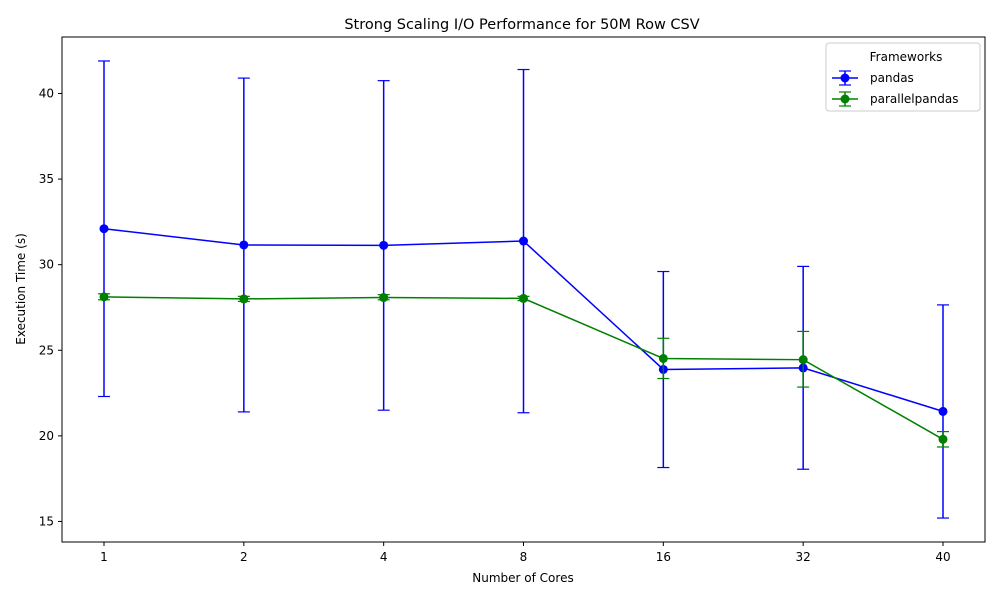  Describe the element at coordinates (46, 521) in the screenshot. I see `y-tick-label: 15` at that location.